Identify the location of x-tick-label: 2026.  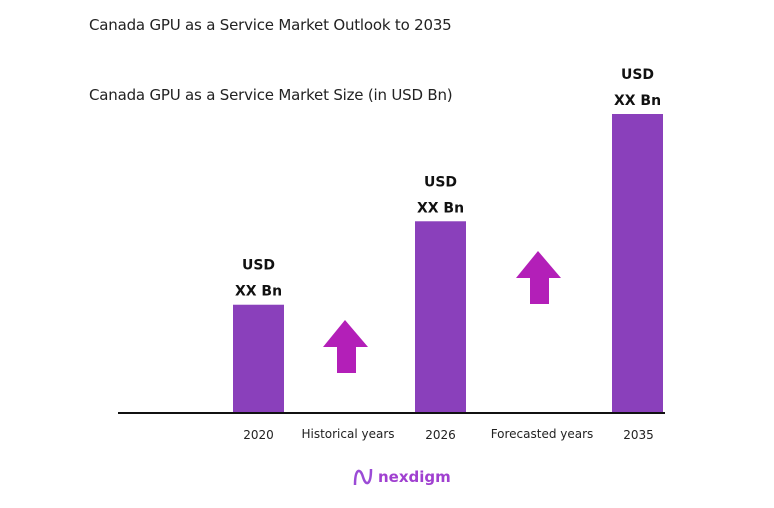
(440, 435).